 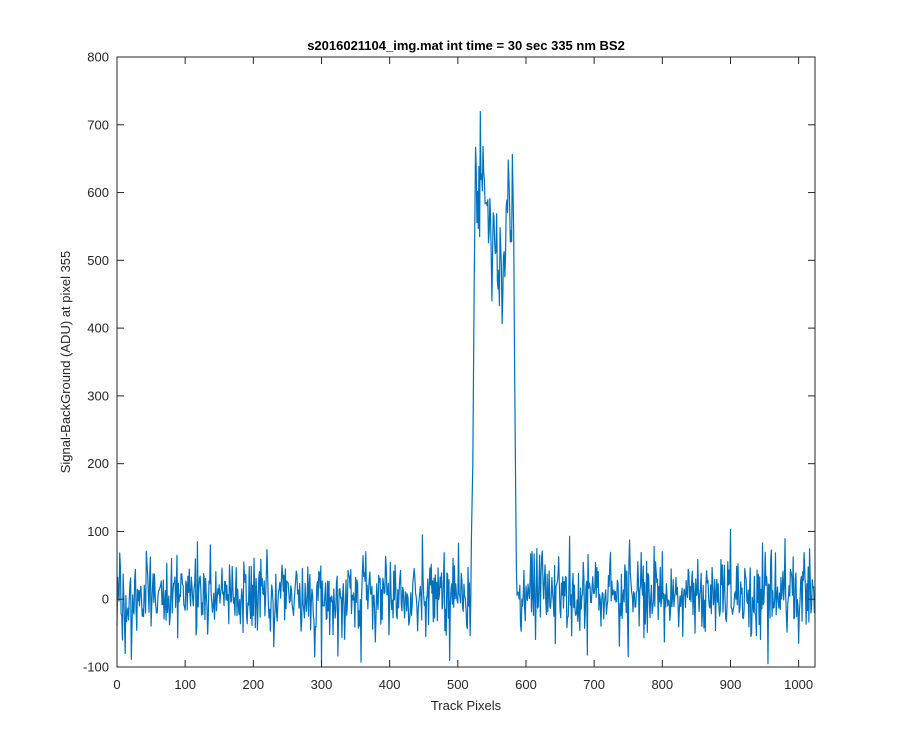 I want to click on y-tick-label: 100, so click(x=98, y=531).